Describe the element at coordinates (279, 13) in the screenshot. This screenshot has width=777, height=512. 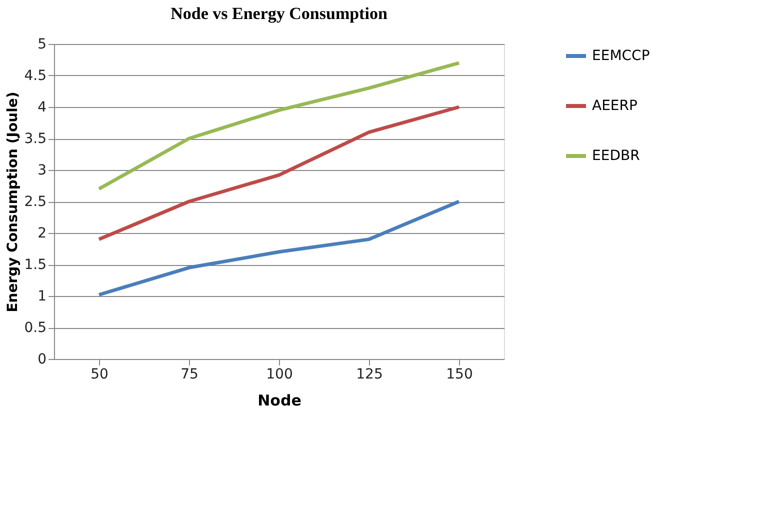
I see `chart-title: Node vs Energy Consumption` at that location.